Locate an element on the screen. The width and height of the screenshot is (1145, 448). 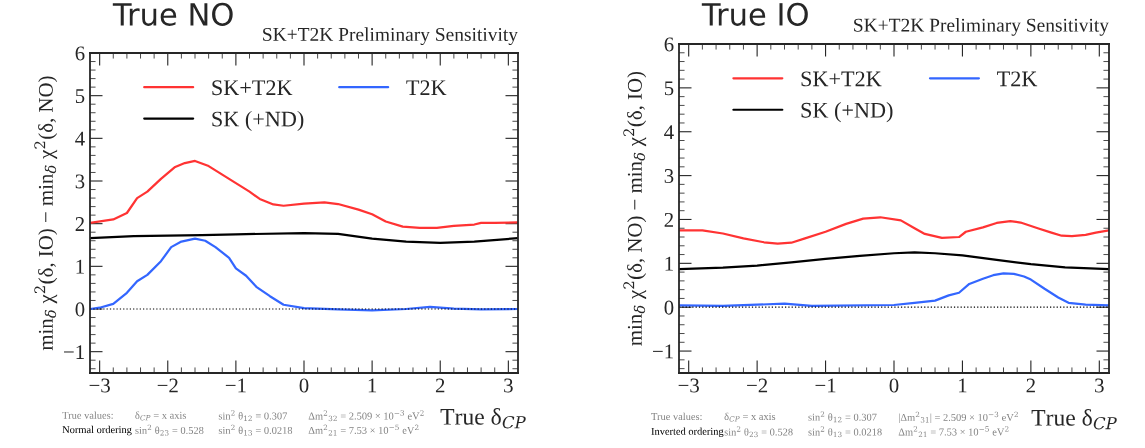
text: min$_{δ}$ χ$^{2}$(δ, IO) − min$_{δ}$ χ$^{2}$(δ, NO) is located at coordinates (46, 213).